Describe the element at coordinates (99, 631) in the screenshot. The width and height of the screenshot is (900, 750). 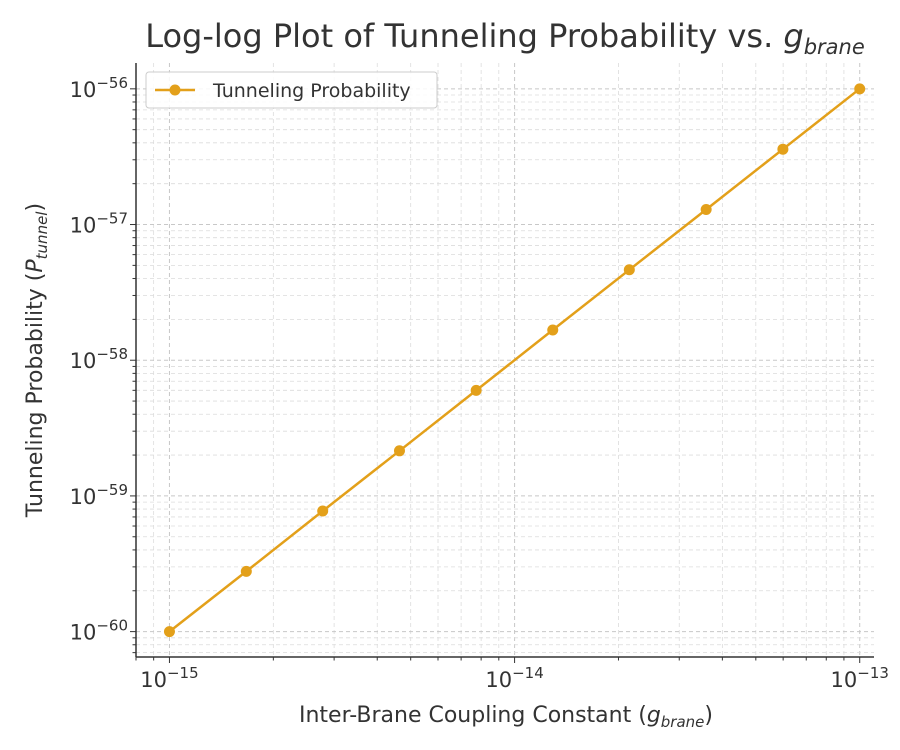
I see `y-tick-label: 10−60` at that location.